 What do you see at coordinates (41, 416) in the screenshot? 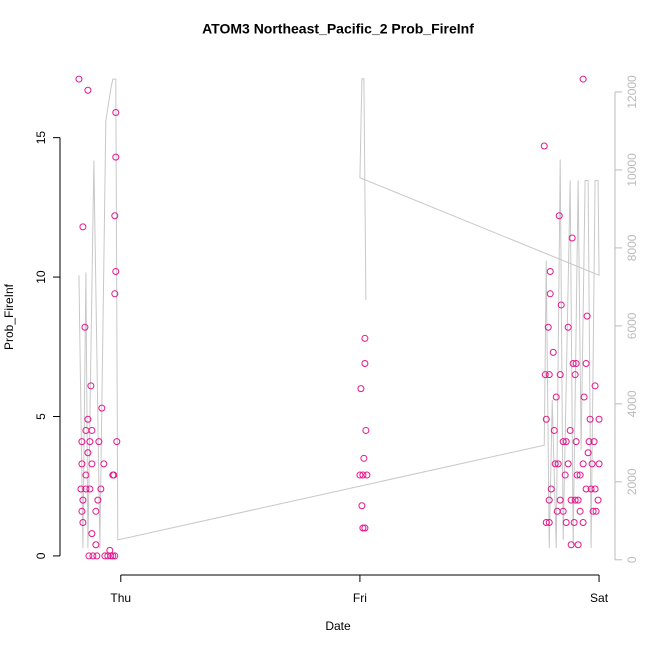
I see `y-tick-label: 5` at bounding box center [41, 416].